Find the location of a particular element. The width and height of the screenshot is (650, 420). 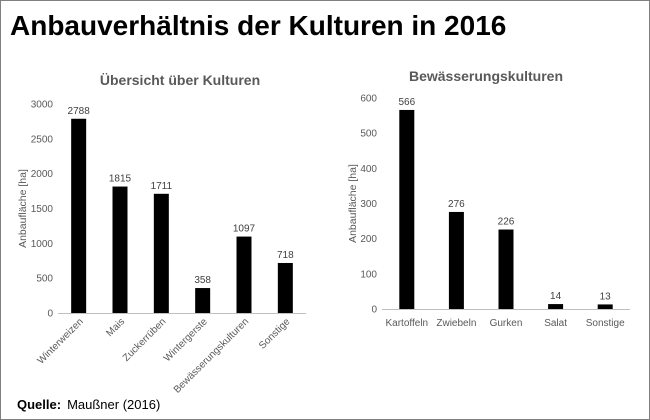

source-note: Quelle: Maußner (2016) is located at coordinates (88, 404).